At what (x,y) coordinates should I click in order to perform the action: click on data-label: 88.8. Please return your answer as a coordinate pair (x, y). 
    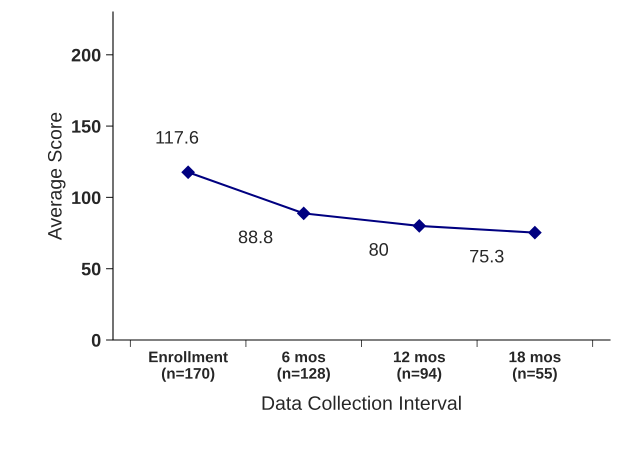
    Looking at the image, I should click on (255, 237).